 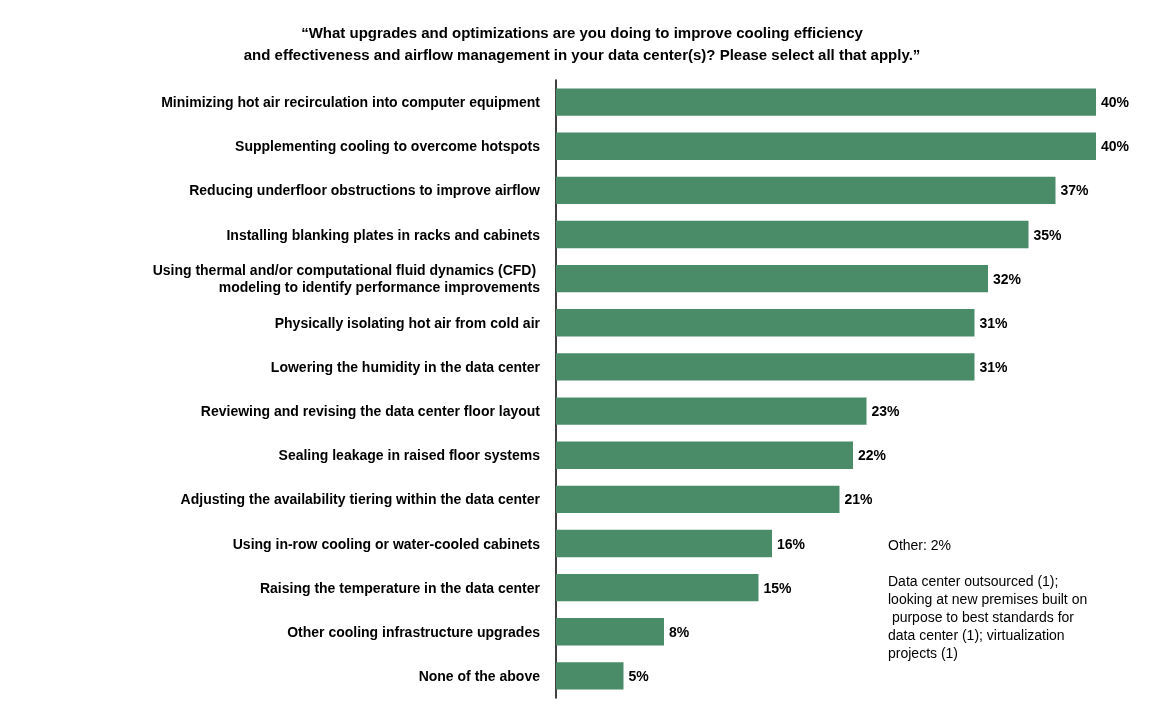 What do you see at coordinates (383, 234) in the screenshot?
I see `y-tick-label: Installing blanking plates in racks and cabinets` at bounding box center [383, 234].